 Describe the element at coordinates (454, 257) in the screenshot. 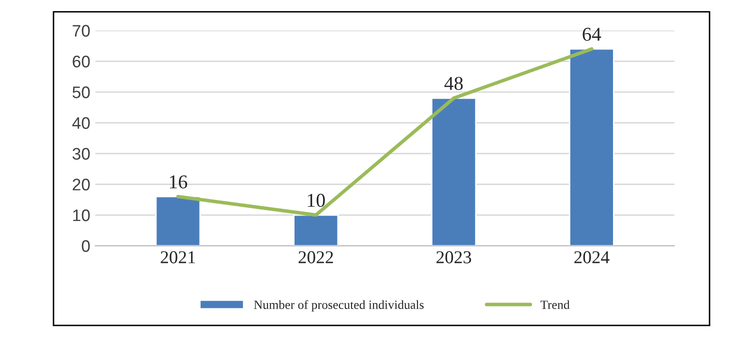

I see `x-tick-label: 2023` at that location.